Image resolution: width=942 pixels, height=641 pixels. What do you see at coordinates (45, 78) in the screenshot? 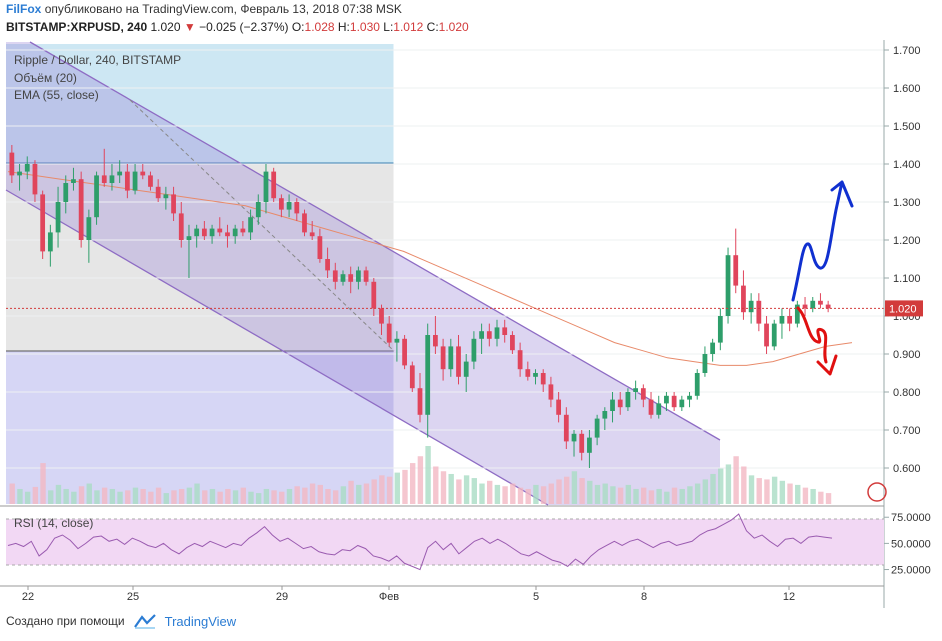
I see `volume-legend: Объём (20)` at bounding box center [45, 78].